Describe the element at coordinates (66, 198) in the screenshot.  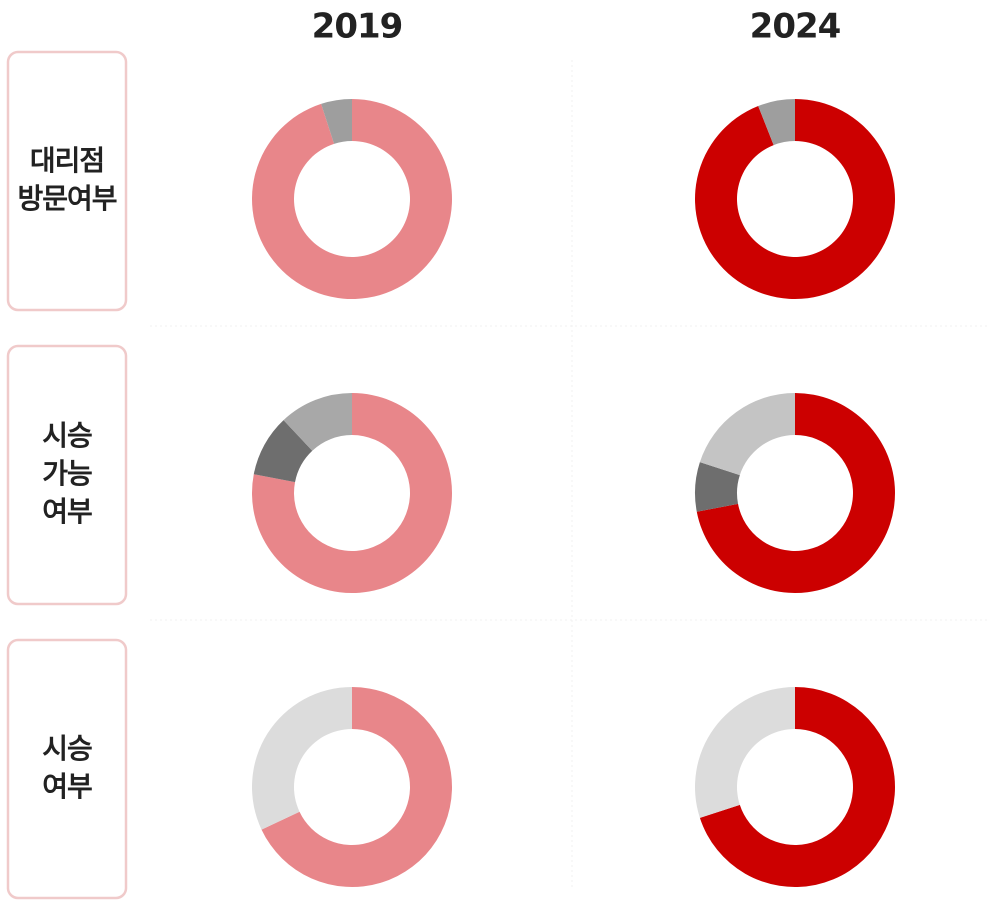
I see `row-label: 방문여부` at that location.